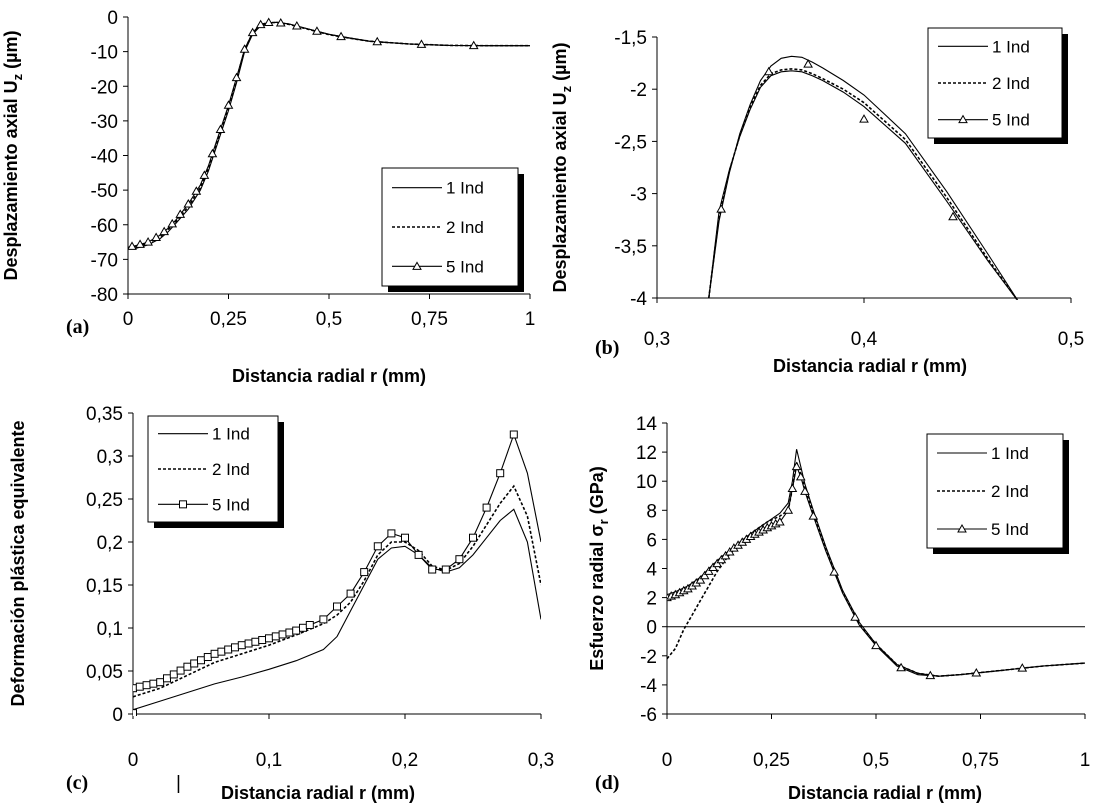 This screenshot has width=1093, height=806. Describe the element at coordinates (178, 783) in the screenshot. I see `stray-mark: |` at that location.